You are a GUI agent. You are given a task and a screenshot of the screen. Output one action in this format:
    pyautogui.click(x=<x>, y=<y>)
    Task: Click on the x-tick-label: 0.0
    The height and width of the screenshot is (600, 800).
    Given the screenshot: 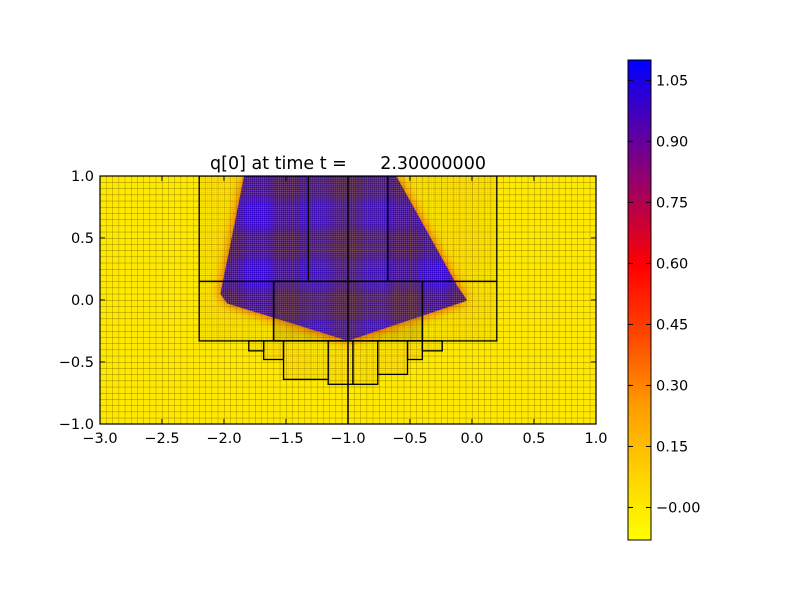 What is the action you would take?
    pyautogui.click(x=471, y=439)
    